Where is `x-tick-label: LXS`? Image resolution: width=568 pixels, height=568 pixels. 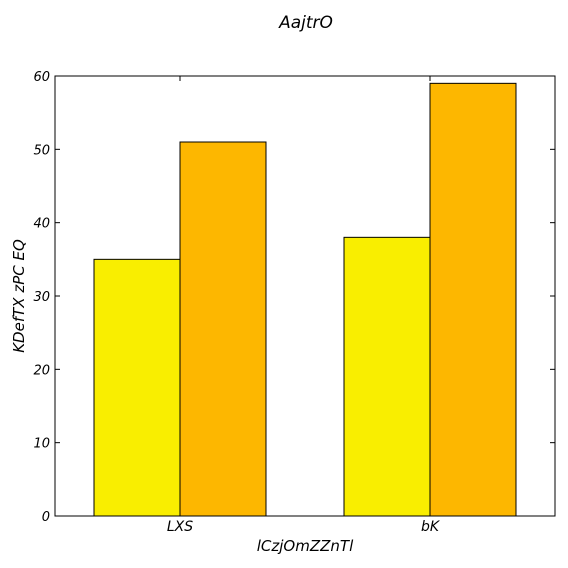 x-tick-label: LXS is located at coordinates (180, 527).